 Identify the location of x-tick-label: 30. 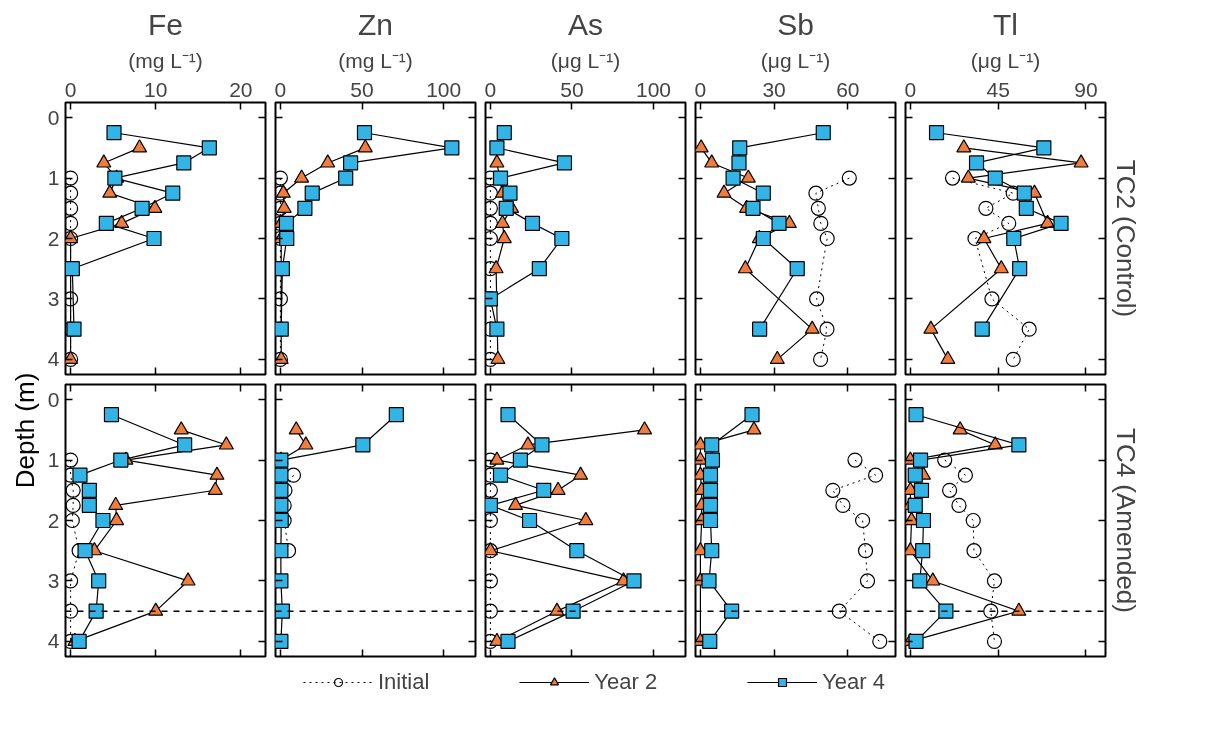
(774, 89).